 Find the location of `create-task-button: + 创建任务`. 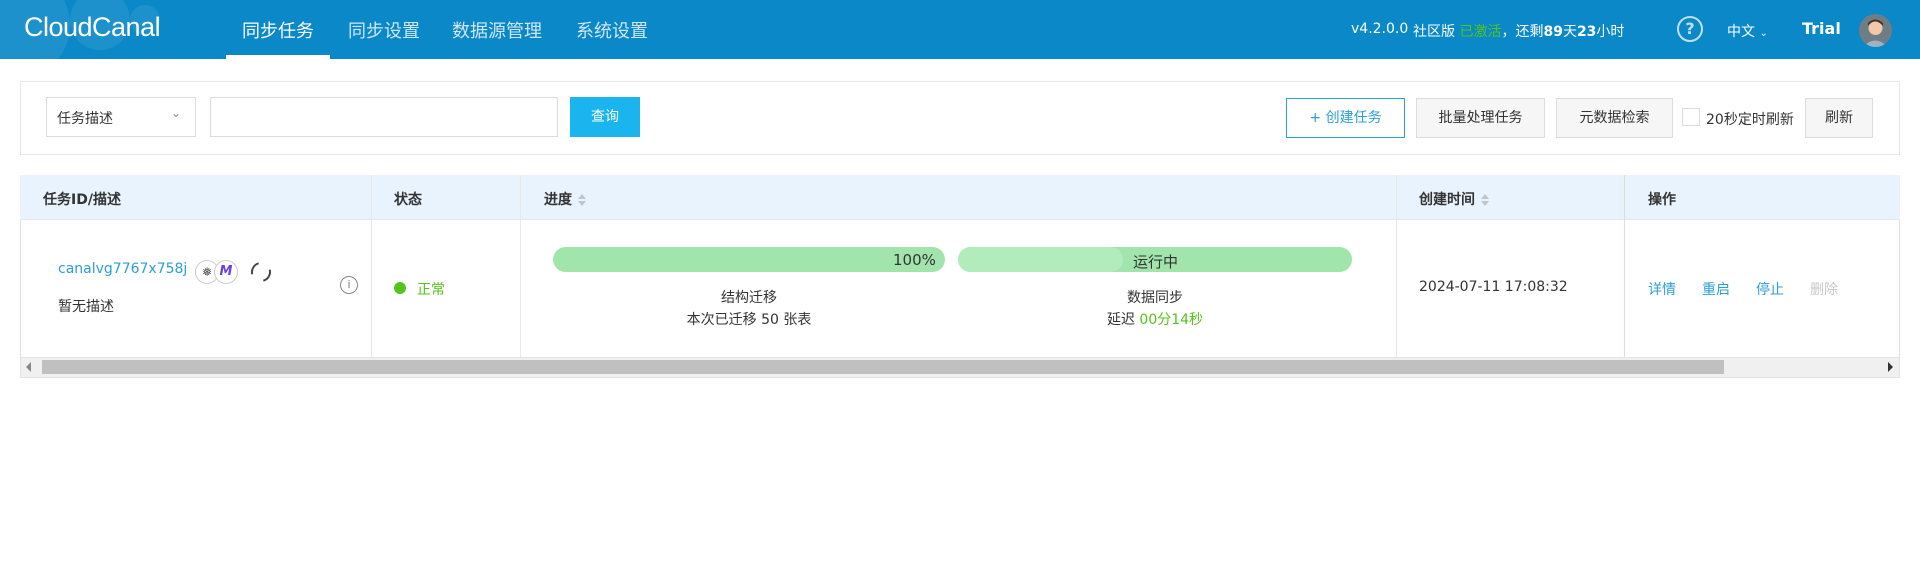

create-task-button: + 创建任务 is located at coordinates (1345, 118).